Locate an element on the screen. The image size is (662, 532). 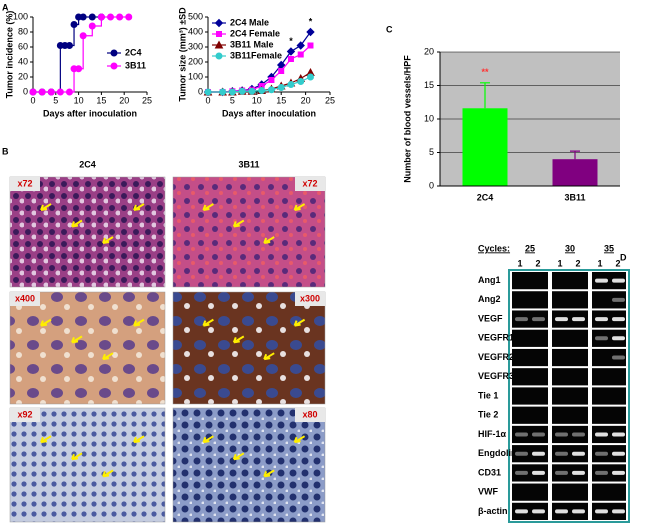
gene-label: Engdolin-1 is located at coordinates (501, 453).